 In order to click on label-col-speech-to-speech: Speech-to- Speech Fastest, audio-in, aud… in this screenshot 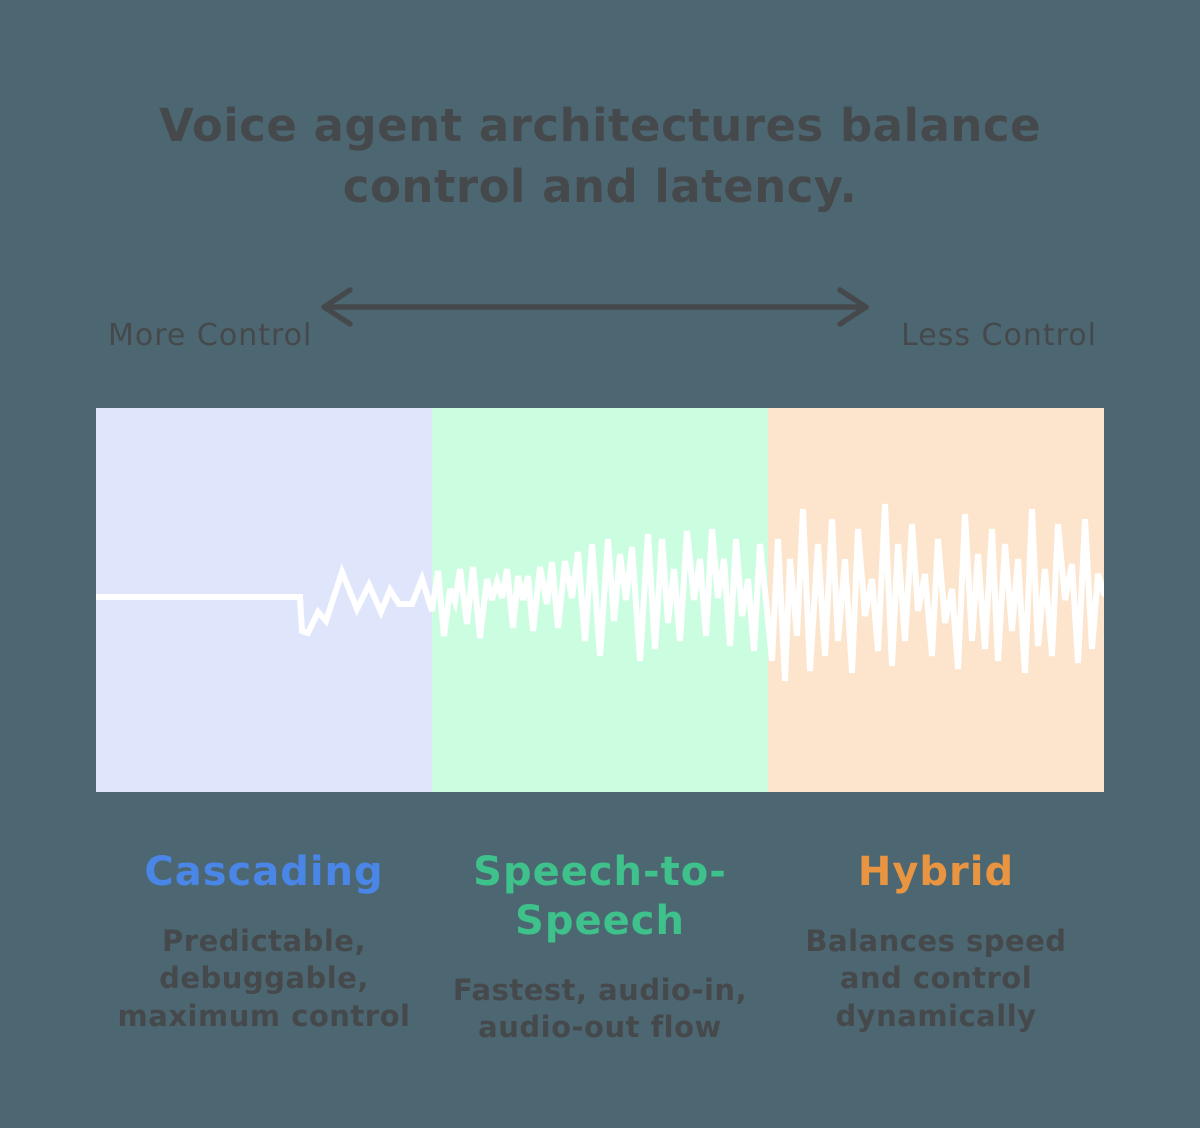, I will do `click(600, 947)`.